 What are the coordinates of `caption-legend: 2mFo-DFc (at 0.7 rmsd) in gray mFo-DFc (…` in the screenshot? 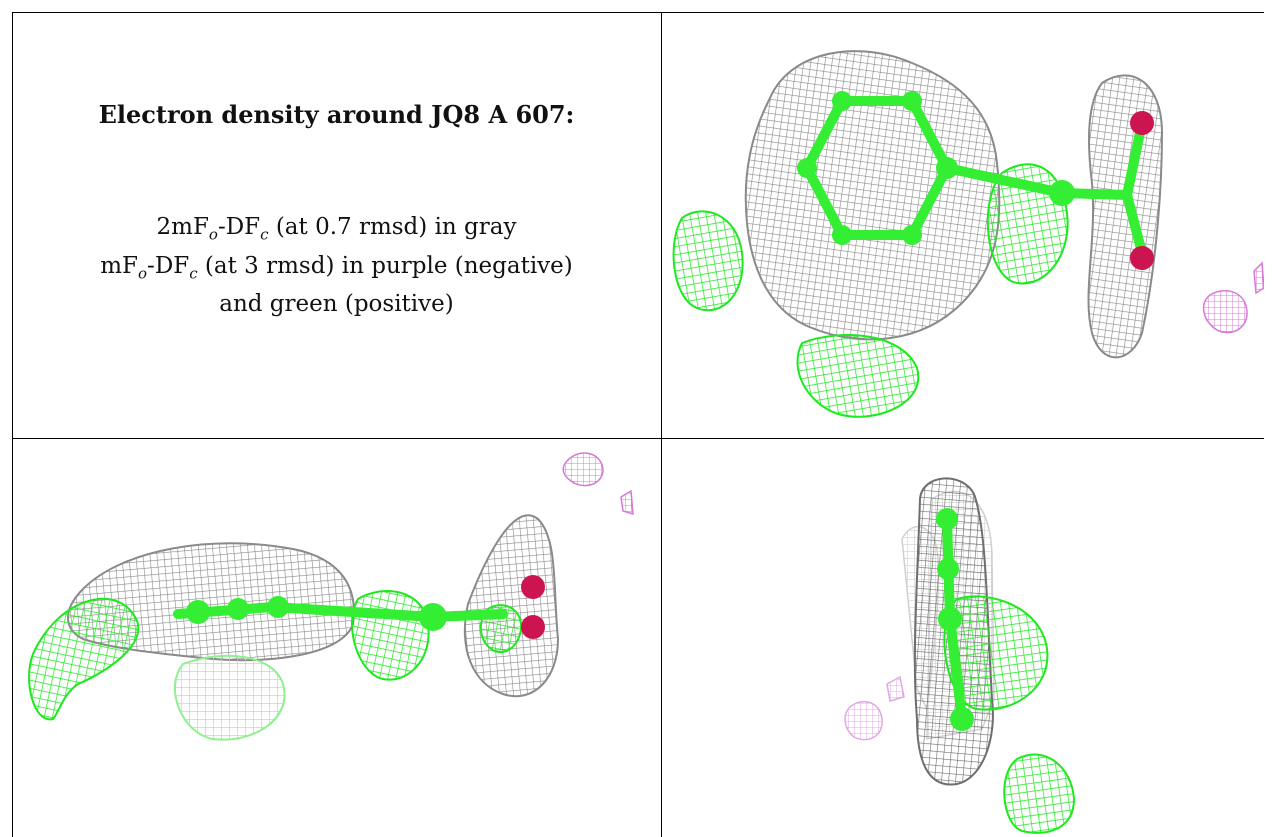 It's located at (336, 266).